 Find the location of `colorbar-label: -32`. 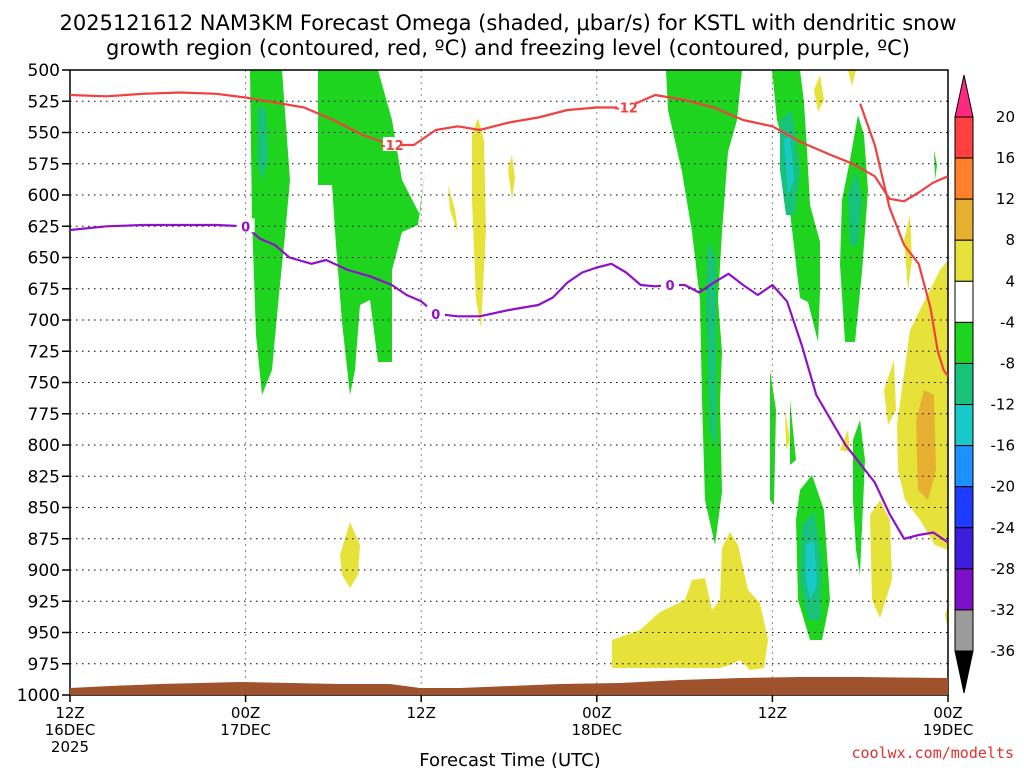

colorbar-label: -32 is located at coordinates (1003, 610).